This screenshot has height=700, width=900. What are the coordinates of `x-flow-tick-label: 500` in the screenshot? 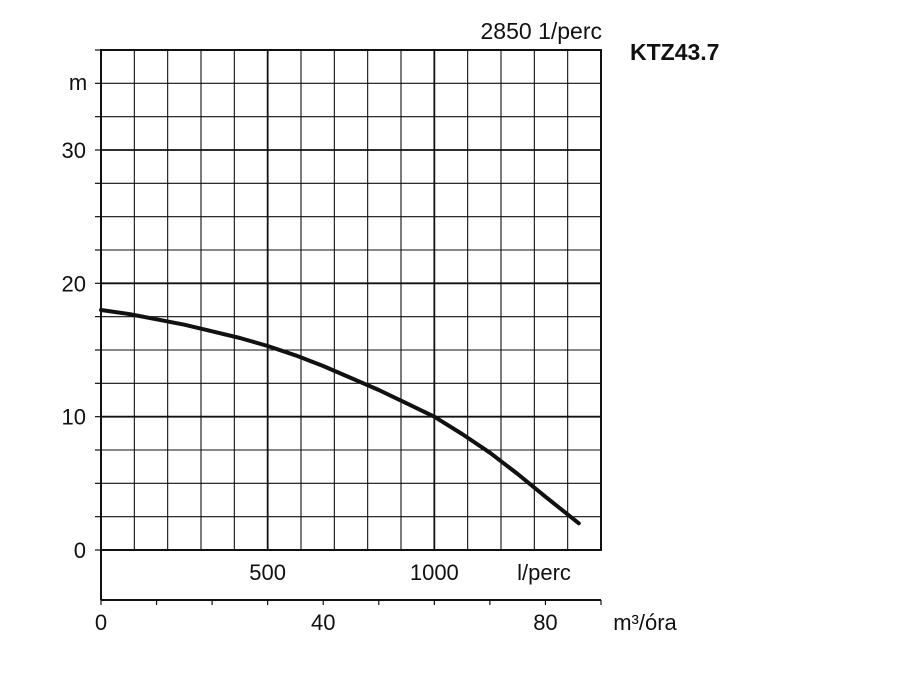 It's located at (267, 572).